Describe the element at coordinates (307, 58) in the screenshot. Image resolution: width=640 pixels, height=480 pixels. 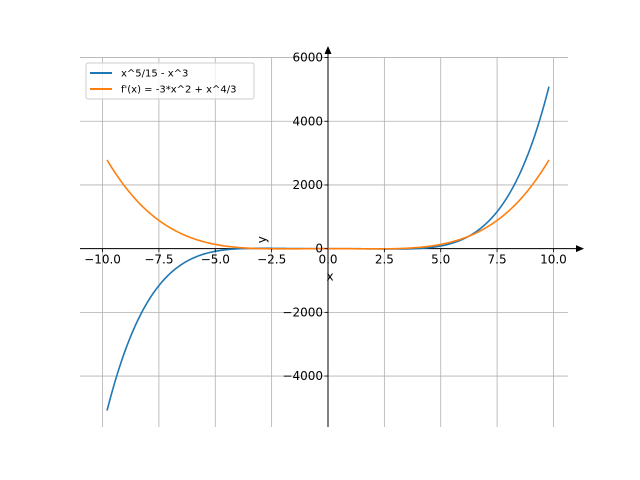
I see `y-tick-label-5: 6000` at that location.